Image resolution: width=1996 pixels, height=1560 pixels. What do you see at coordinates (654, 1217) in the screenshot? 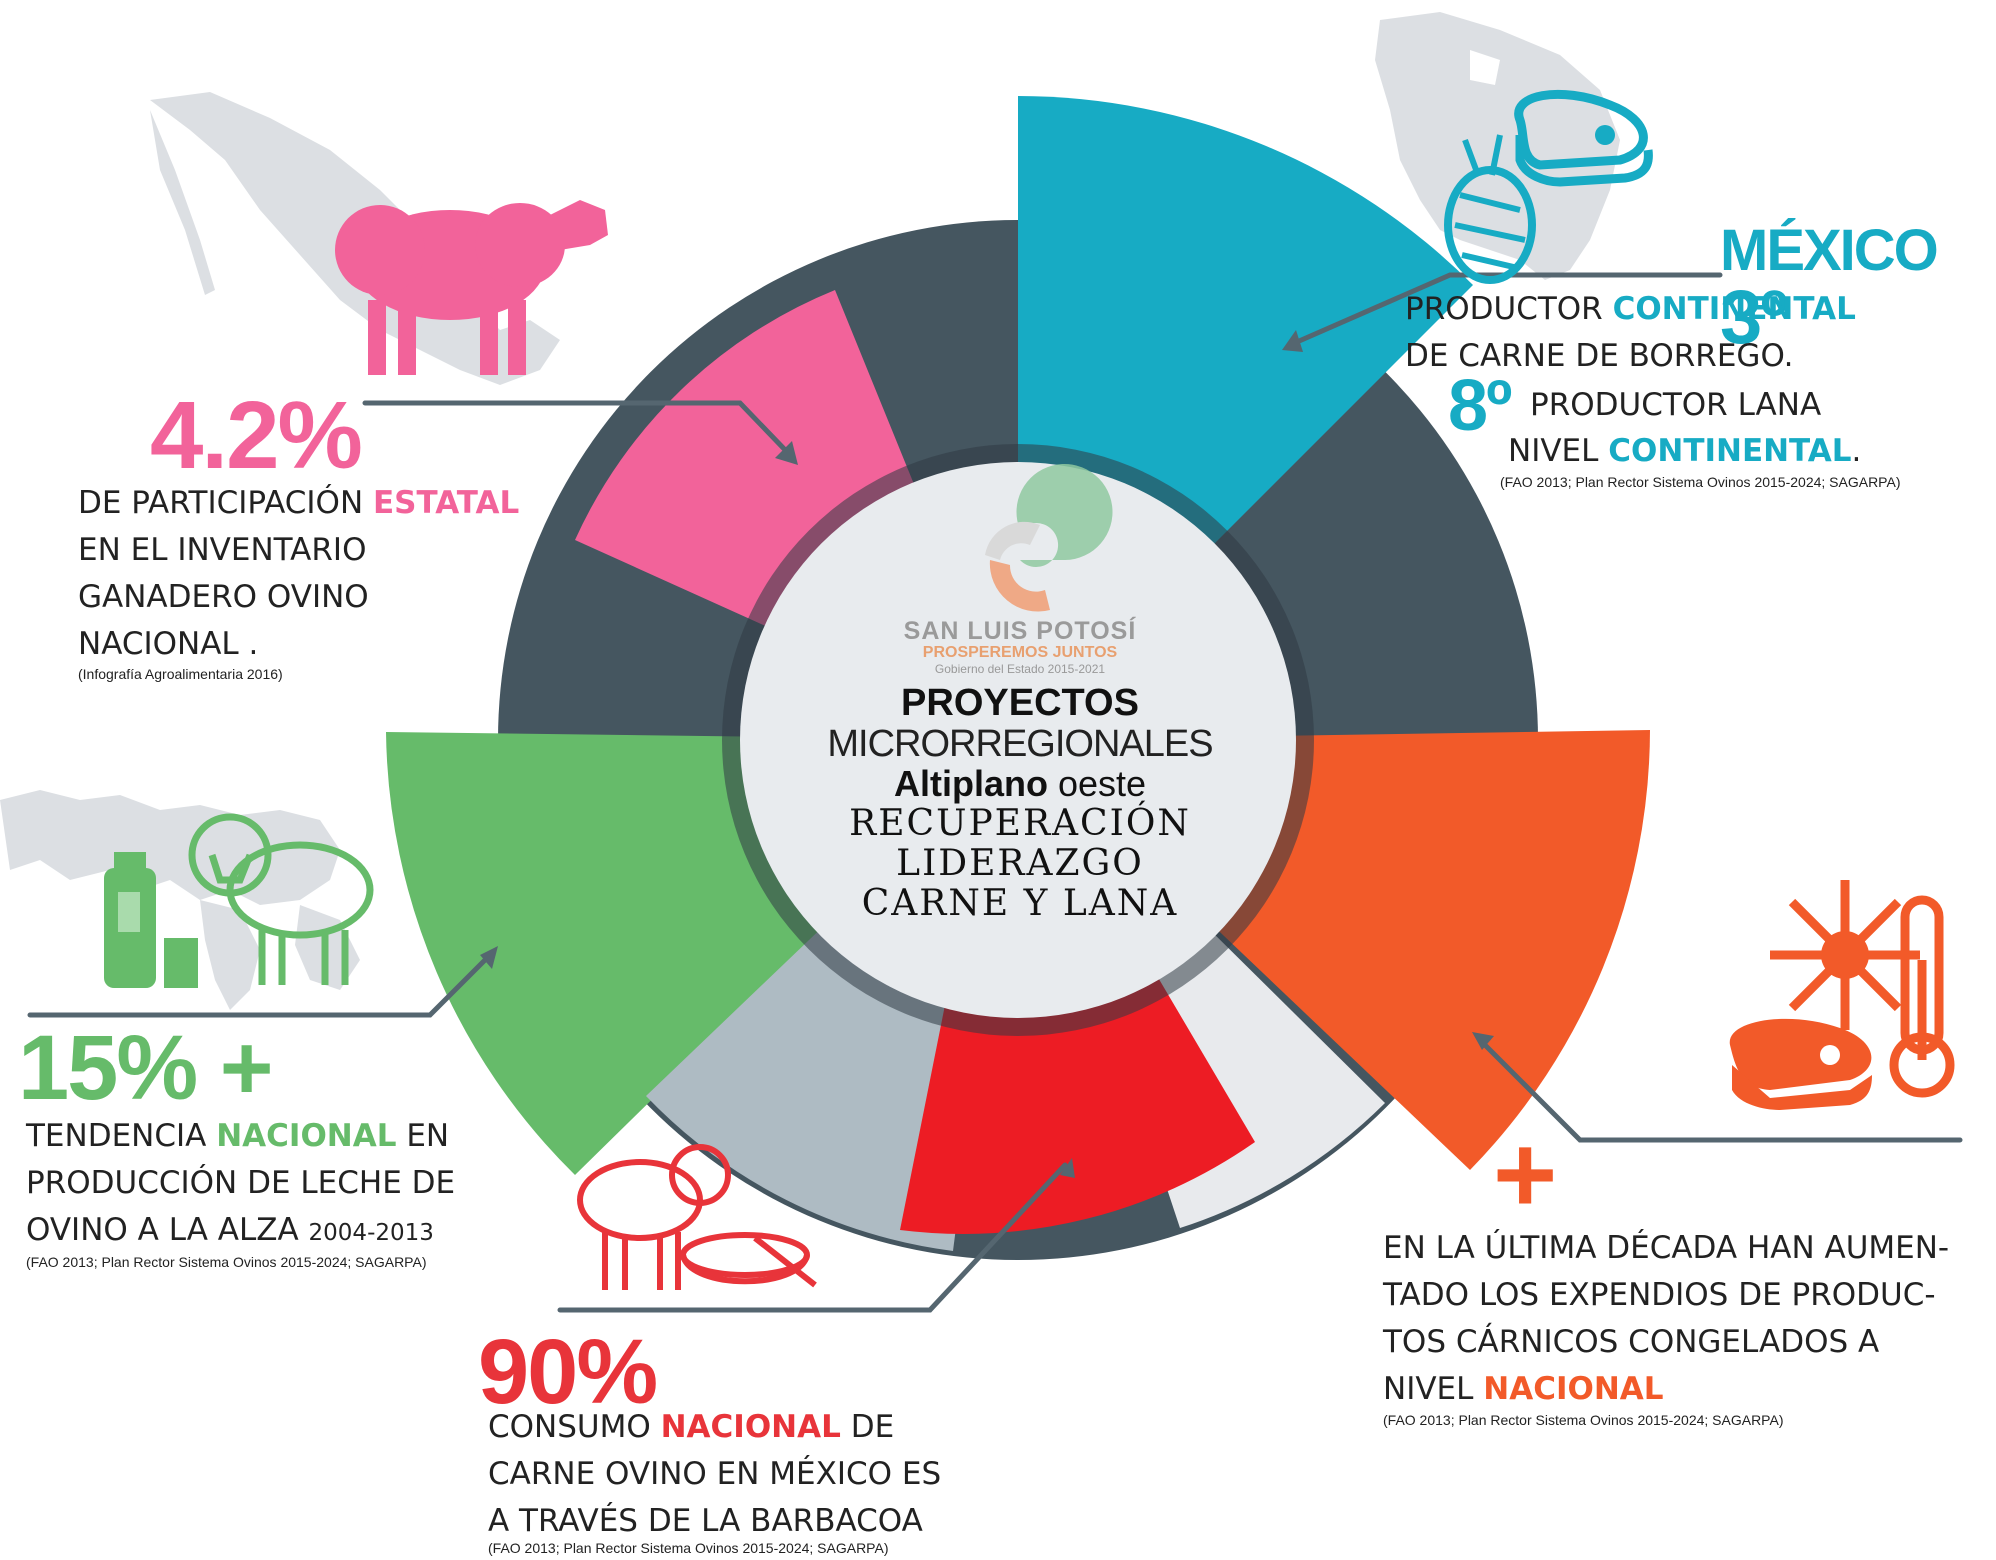
I see `sheep-red-icon` at bounding box center [654, 1217].